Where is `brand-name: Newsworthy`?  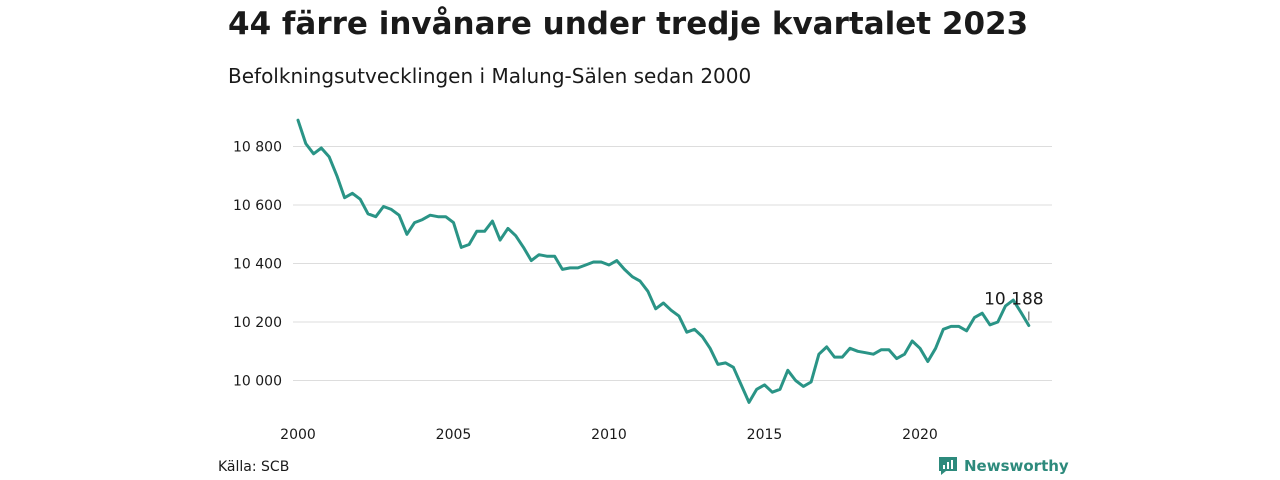 brand-name: Newsworthy is located at coordinates (1016, 466).